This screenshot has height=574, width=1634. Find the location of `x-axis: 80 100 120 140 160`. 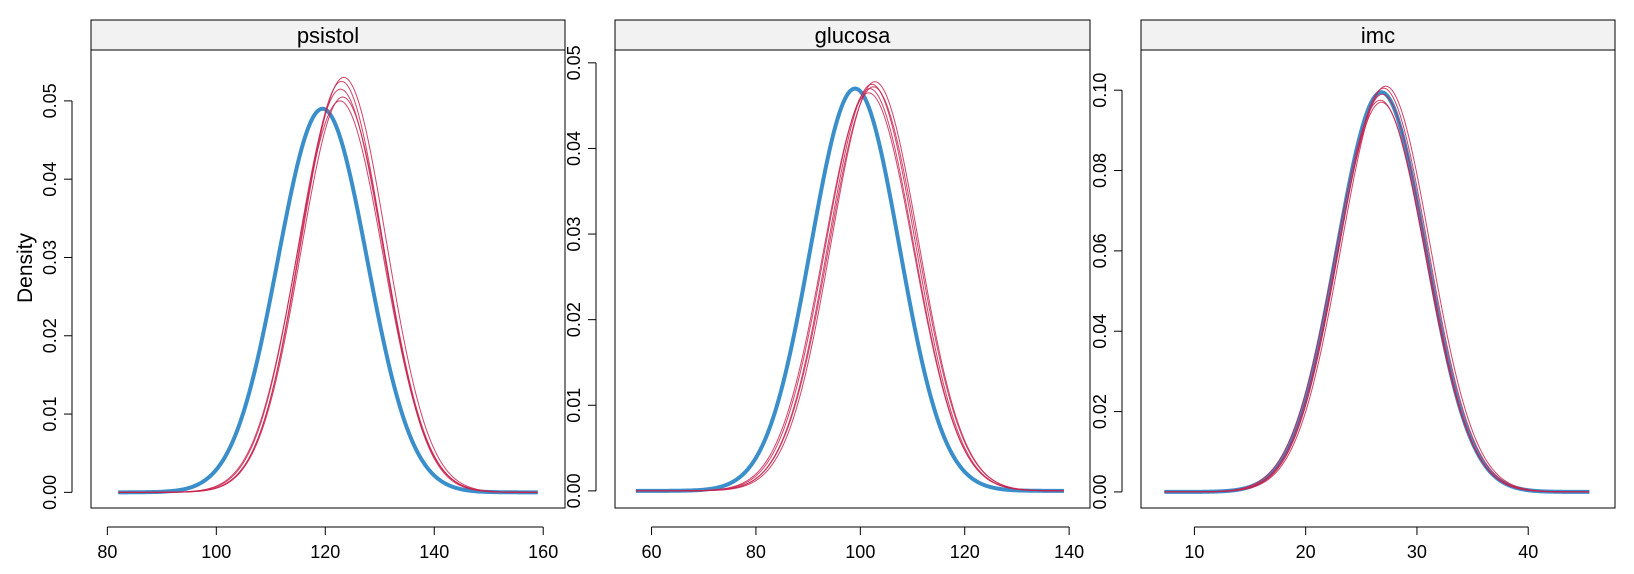

x-axis: 80 100 120 140 160 is located at coordinates (327, 544).